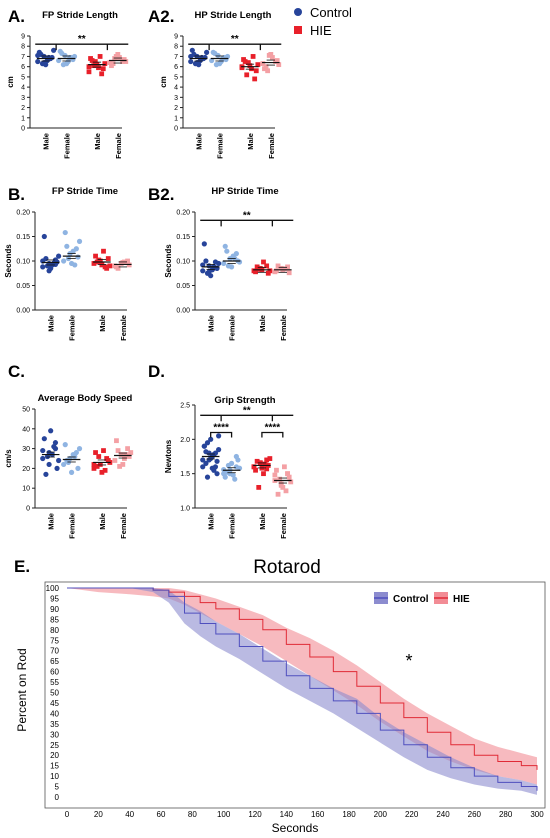 This screenshot has height=838, width=550. I want to click on panel-title: Grip Strength, so click(244, 400).